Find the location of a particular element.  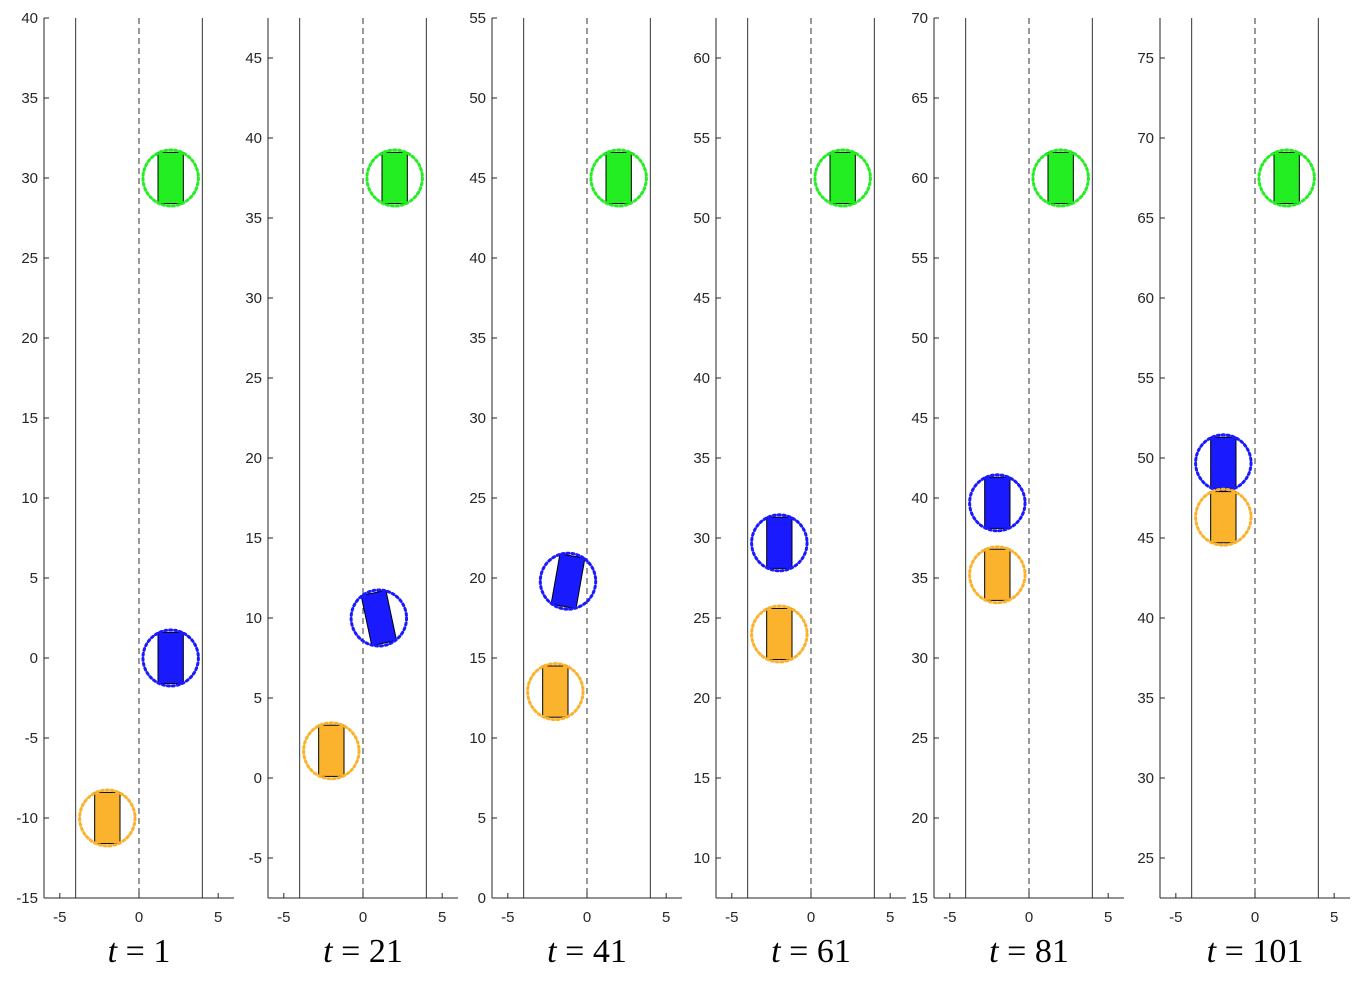

time-value: 21 is located at coordinates (386, 951).